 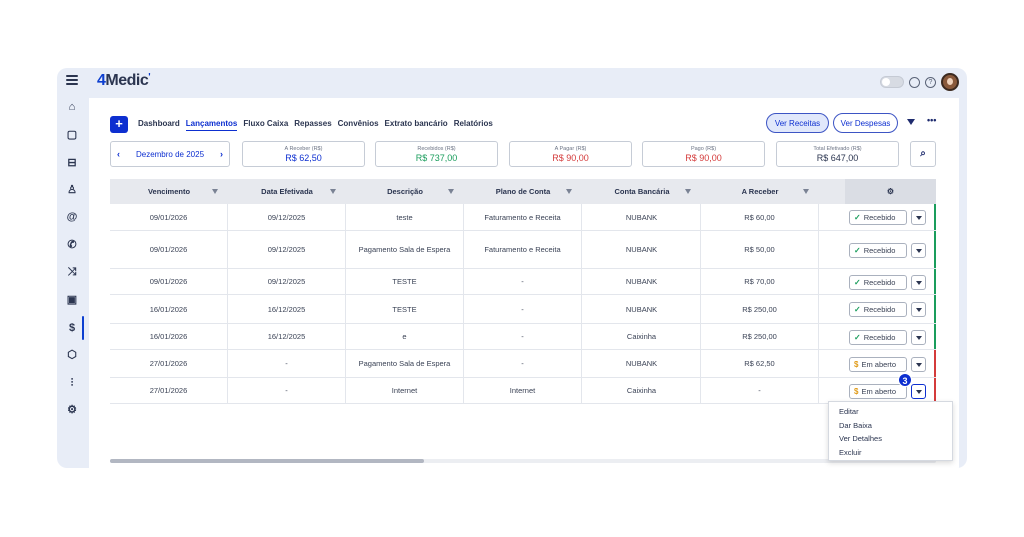 What do you see at coordinates (72, 217) in the screenshot?
I see `at-icon: @` at bounding box center [72, 217].